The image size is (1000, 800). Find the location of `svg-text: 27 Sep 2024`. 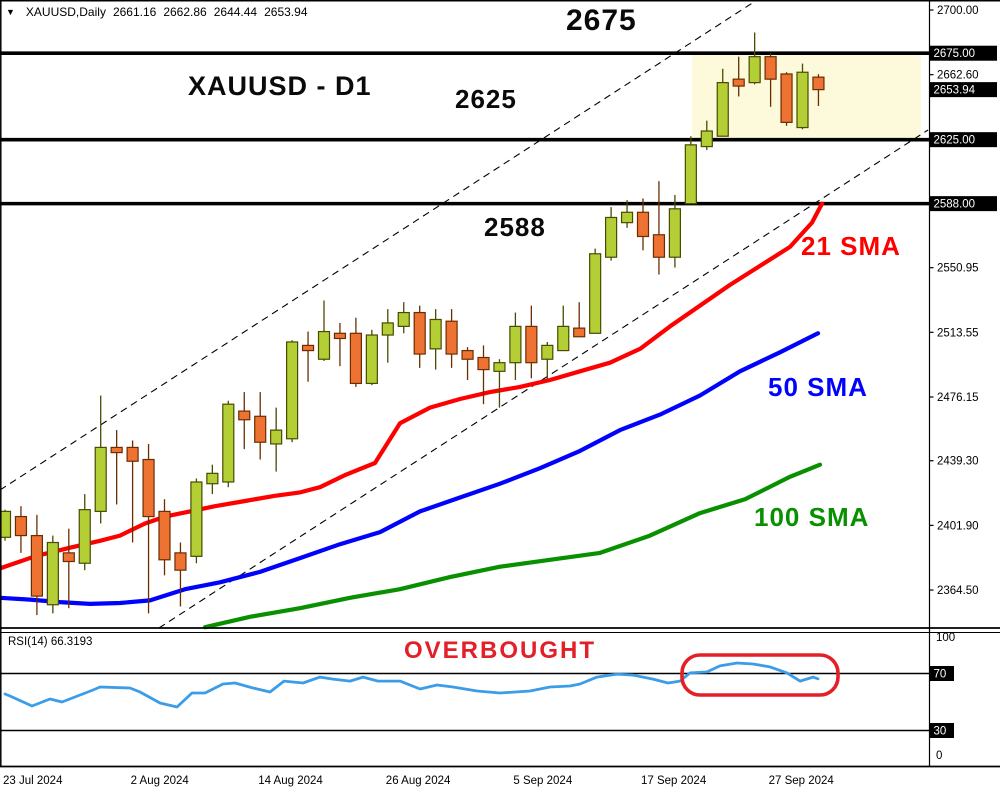

svg-text: 27 Sep 2024 is located at coordinates (802, 781).